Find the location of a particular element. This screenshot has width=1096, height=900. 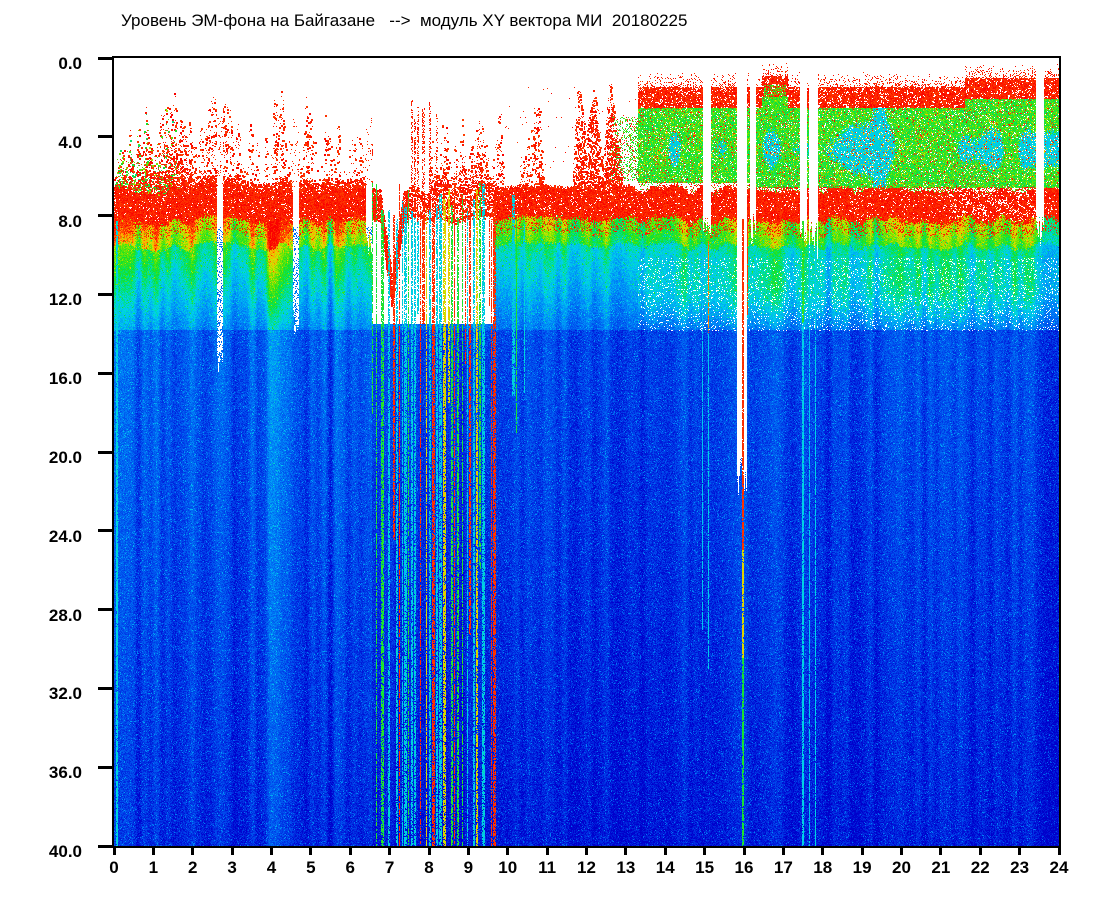

x-axis-label: 1 is located at coordinates (153, 867).